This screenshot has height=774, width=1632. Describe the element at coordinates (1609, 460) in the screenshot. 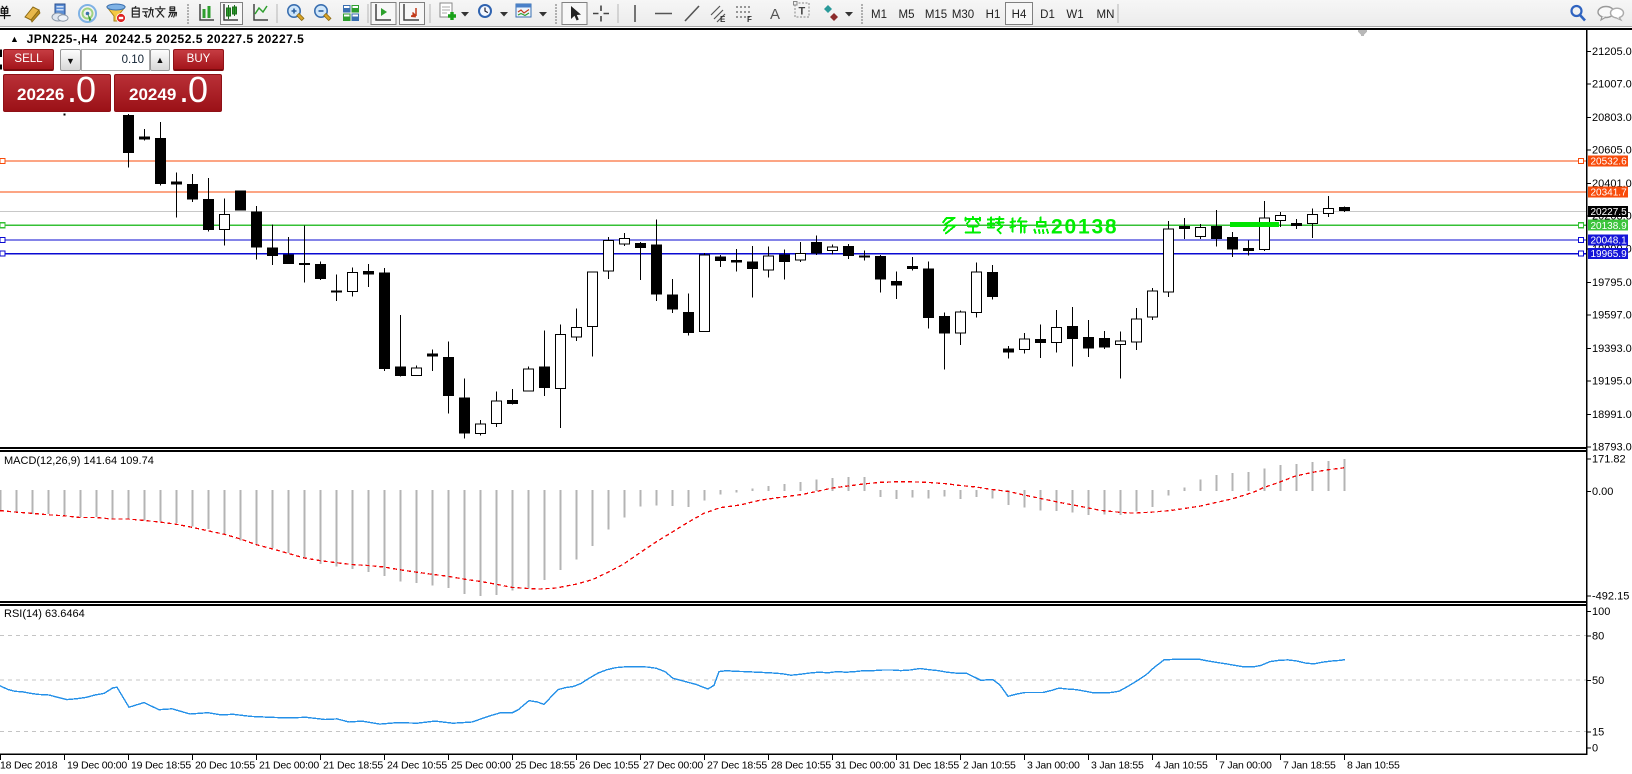

I see `svg-text: 171.82` at that location.